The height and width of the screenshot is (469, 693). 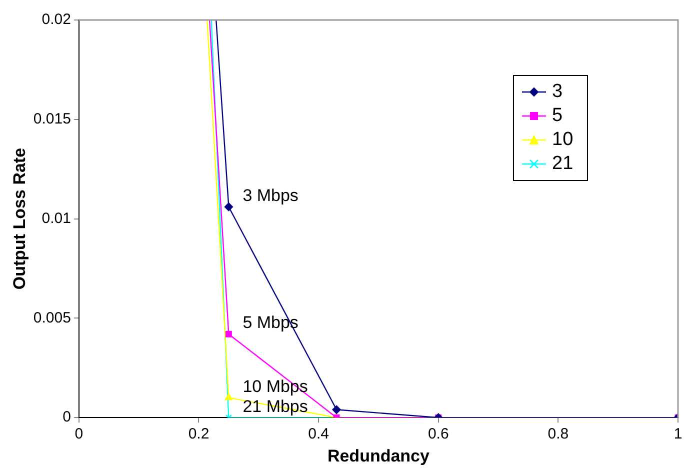 I want to click on y-tick-label: 0.005, so click(x=52, y=317).